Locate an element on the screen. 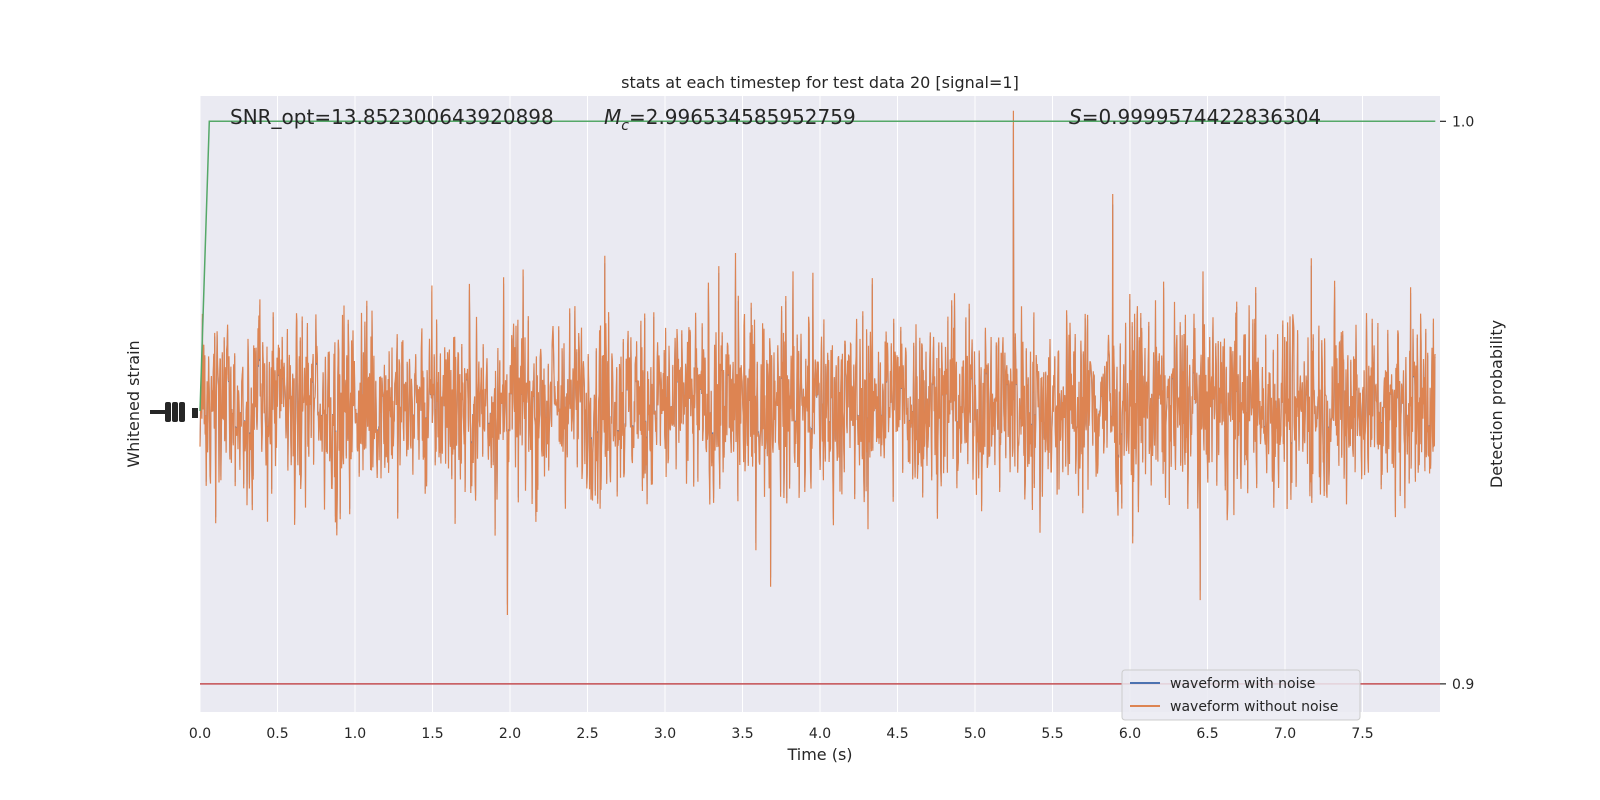  right-tick-label: 0.9 is located at coordinates (1463, 685).